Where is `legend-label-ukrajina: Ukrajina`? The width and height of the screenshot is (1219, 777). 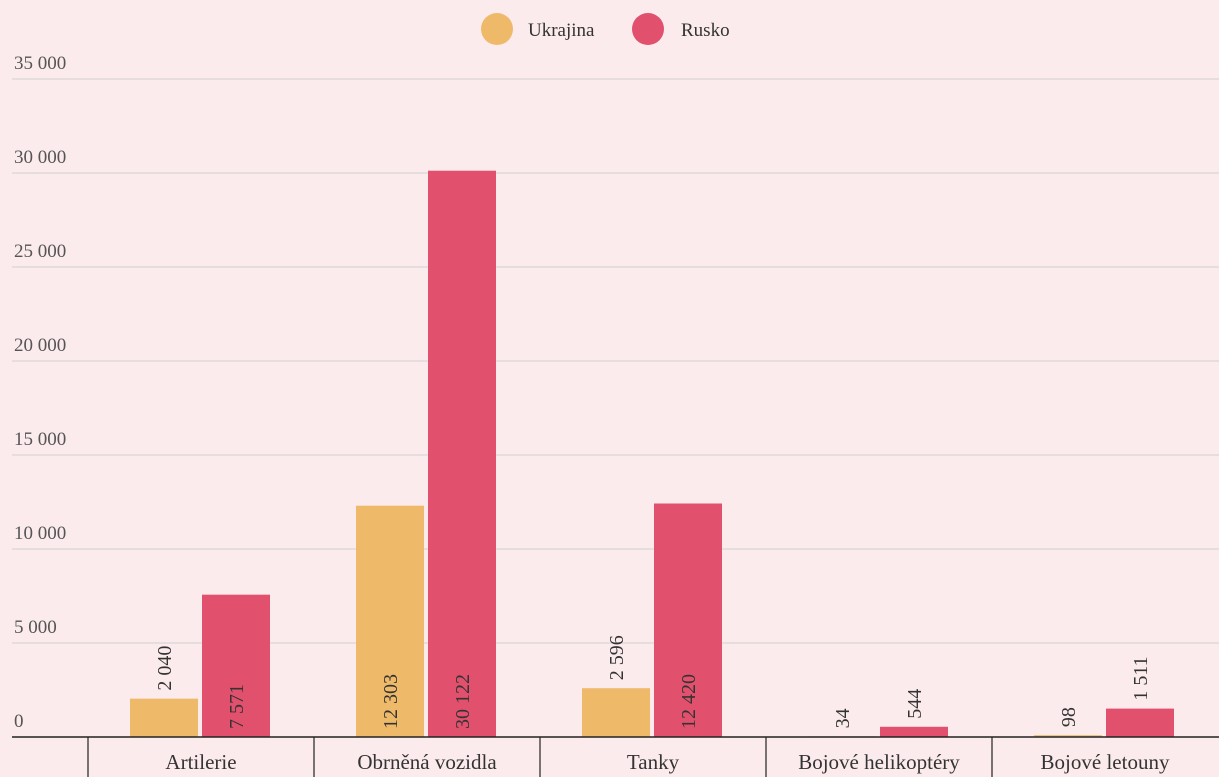 legend-label-ukrajina: Ukrajina is located at coordinates (561, 30).